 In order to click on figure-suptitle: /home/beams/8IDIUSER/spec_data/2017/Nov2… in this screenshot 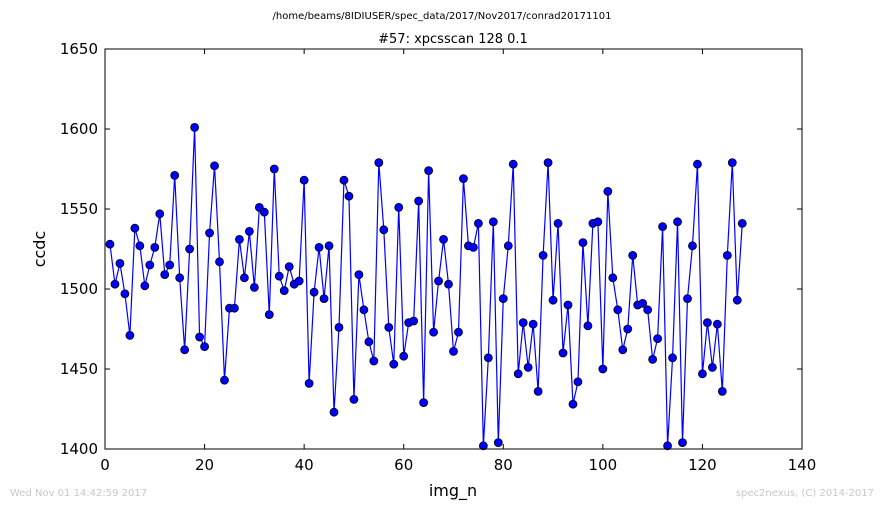, I will do `click(442, 16)`.